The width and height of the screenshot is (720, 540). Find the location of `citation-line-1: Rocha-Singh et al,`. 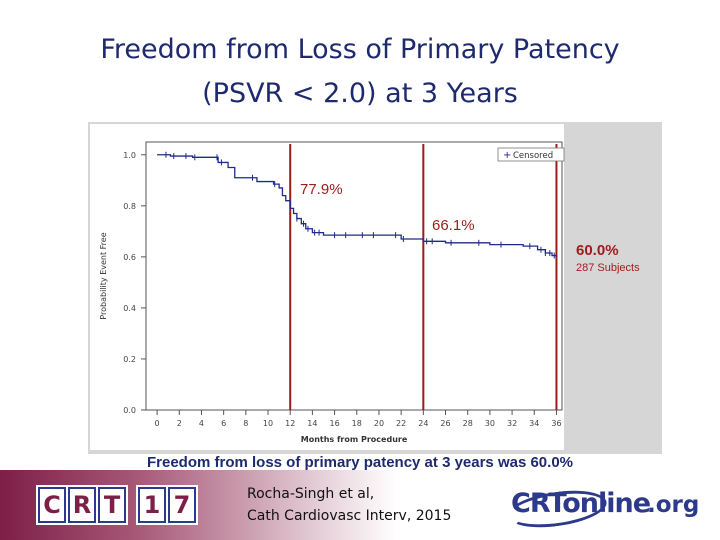

citation-line-1: Rocha-Singh et al, is located at coordinates (311, 494).